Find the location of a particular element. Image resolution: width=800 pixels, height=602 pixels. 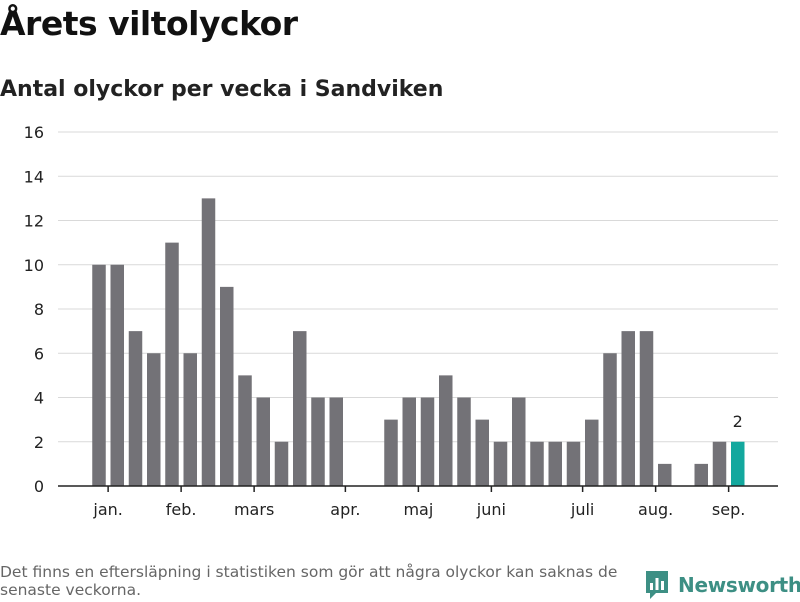

x-tick-label: juni is located at coordinates (491, 509).